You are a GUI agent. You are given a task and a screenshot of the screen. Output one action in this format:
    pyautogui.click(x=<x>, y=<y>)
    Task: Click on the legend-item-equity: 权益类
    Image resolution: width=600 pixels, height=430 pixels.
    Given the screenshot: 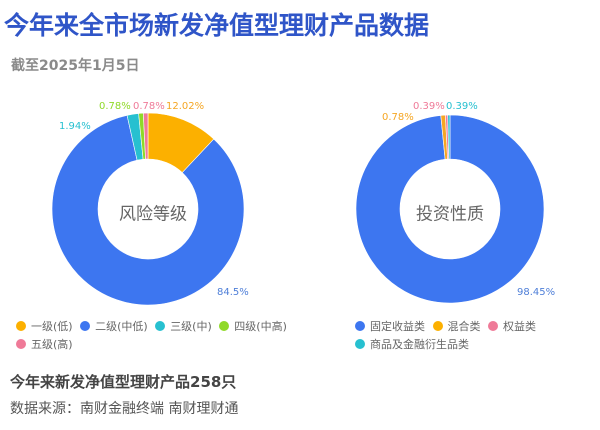 What is the action you would take?
    pyautogui.click(x=512, y=326)
    